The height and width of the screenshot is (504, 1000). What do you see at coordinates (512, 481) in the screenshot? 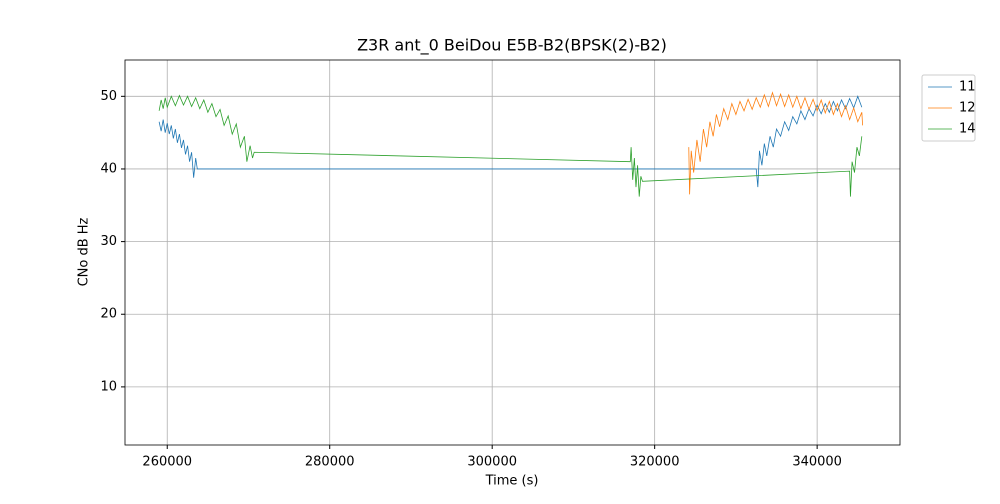
I see `x-axis-label: Time (s)` at bounding box center [512, 481].